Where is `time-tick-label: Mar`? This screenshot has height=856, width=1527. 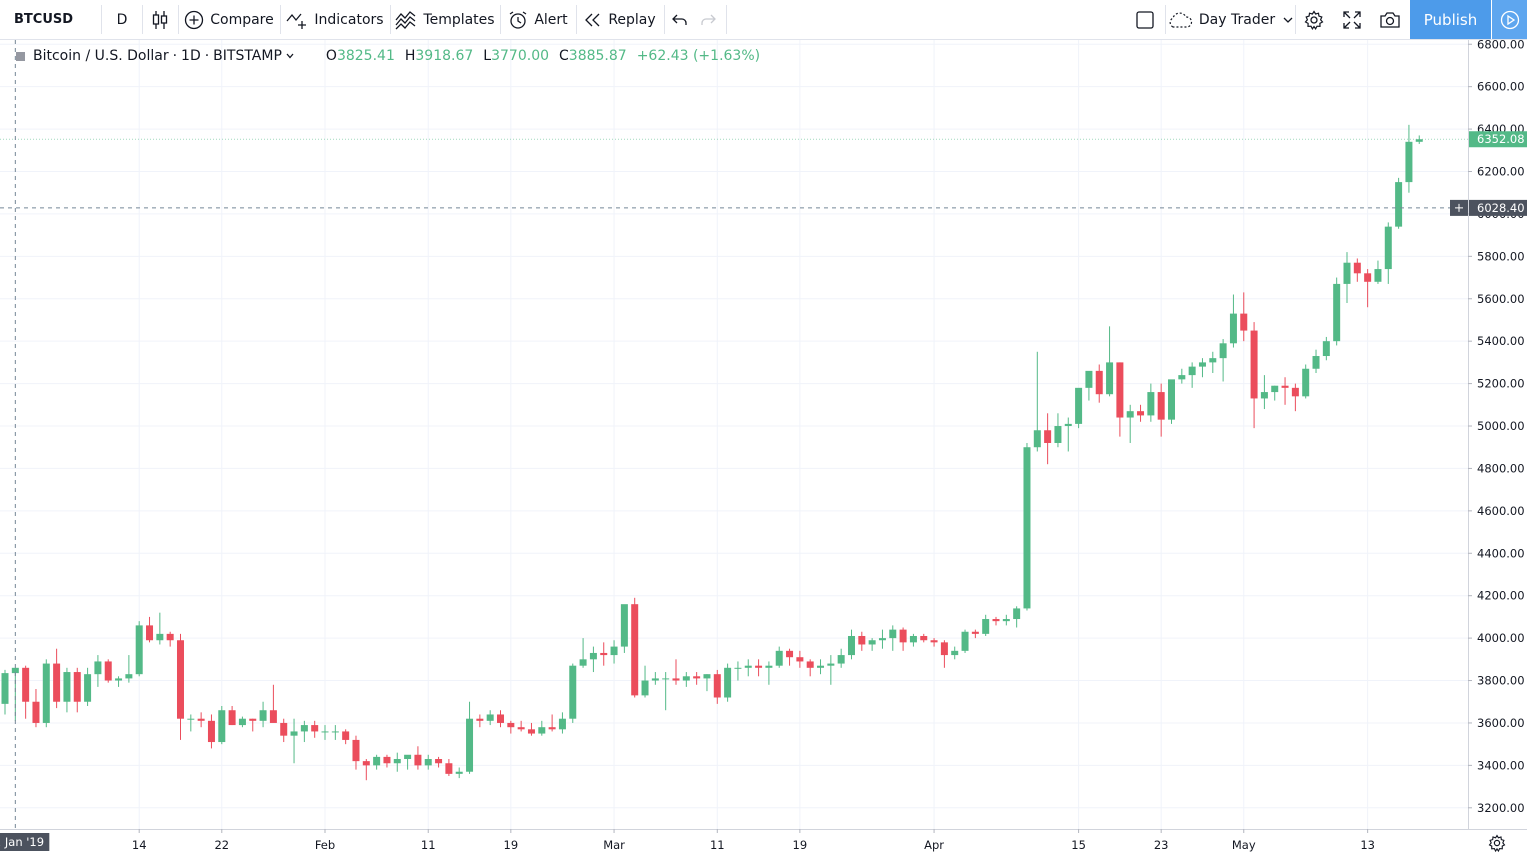
time-tick-label: Mar is located at coordinates (614, 845).